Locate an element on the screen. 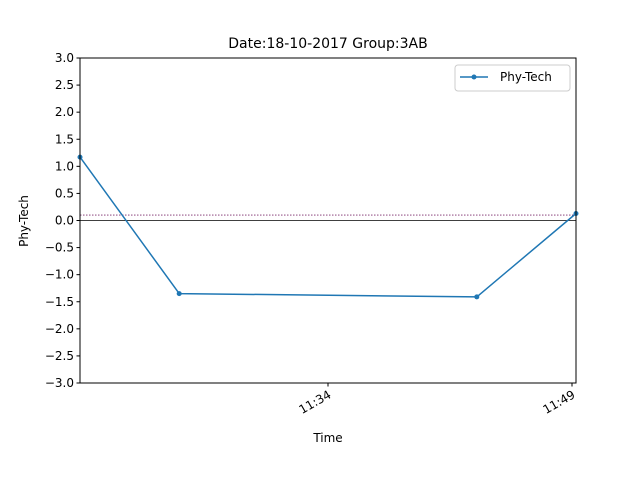  y-tick-label: −0.5 is located at coordinates (59, 248).